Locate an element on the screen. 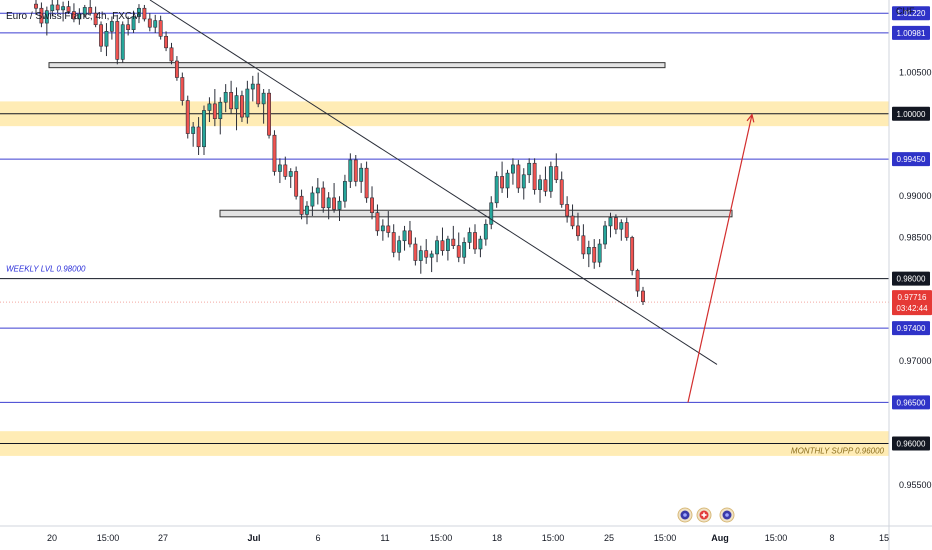 Image resolution: width=932 pixels, height=550 pixels. monthly-support-label: MONTHLY SUPP 0.96000 is located at coordinates (838, 451).